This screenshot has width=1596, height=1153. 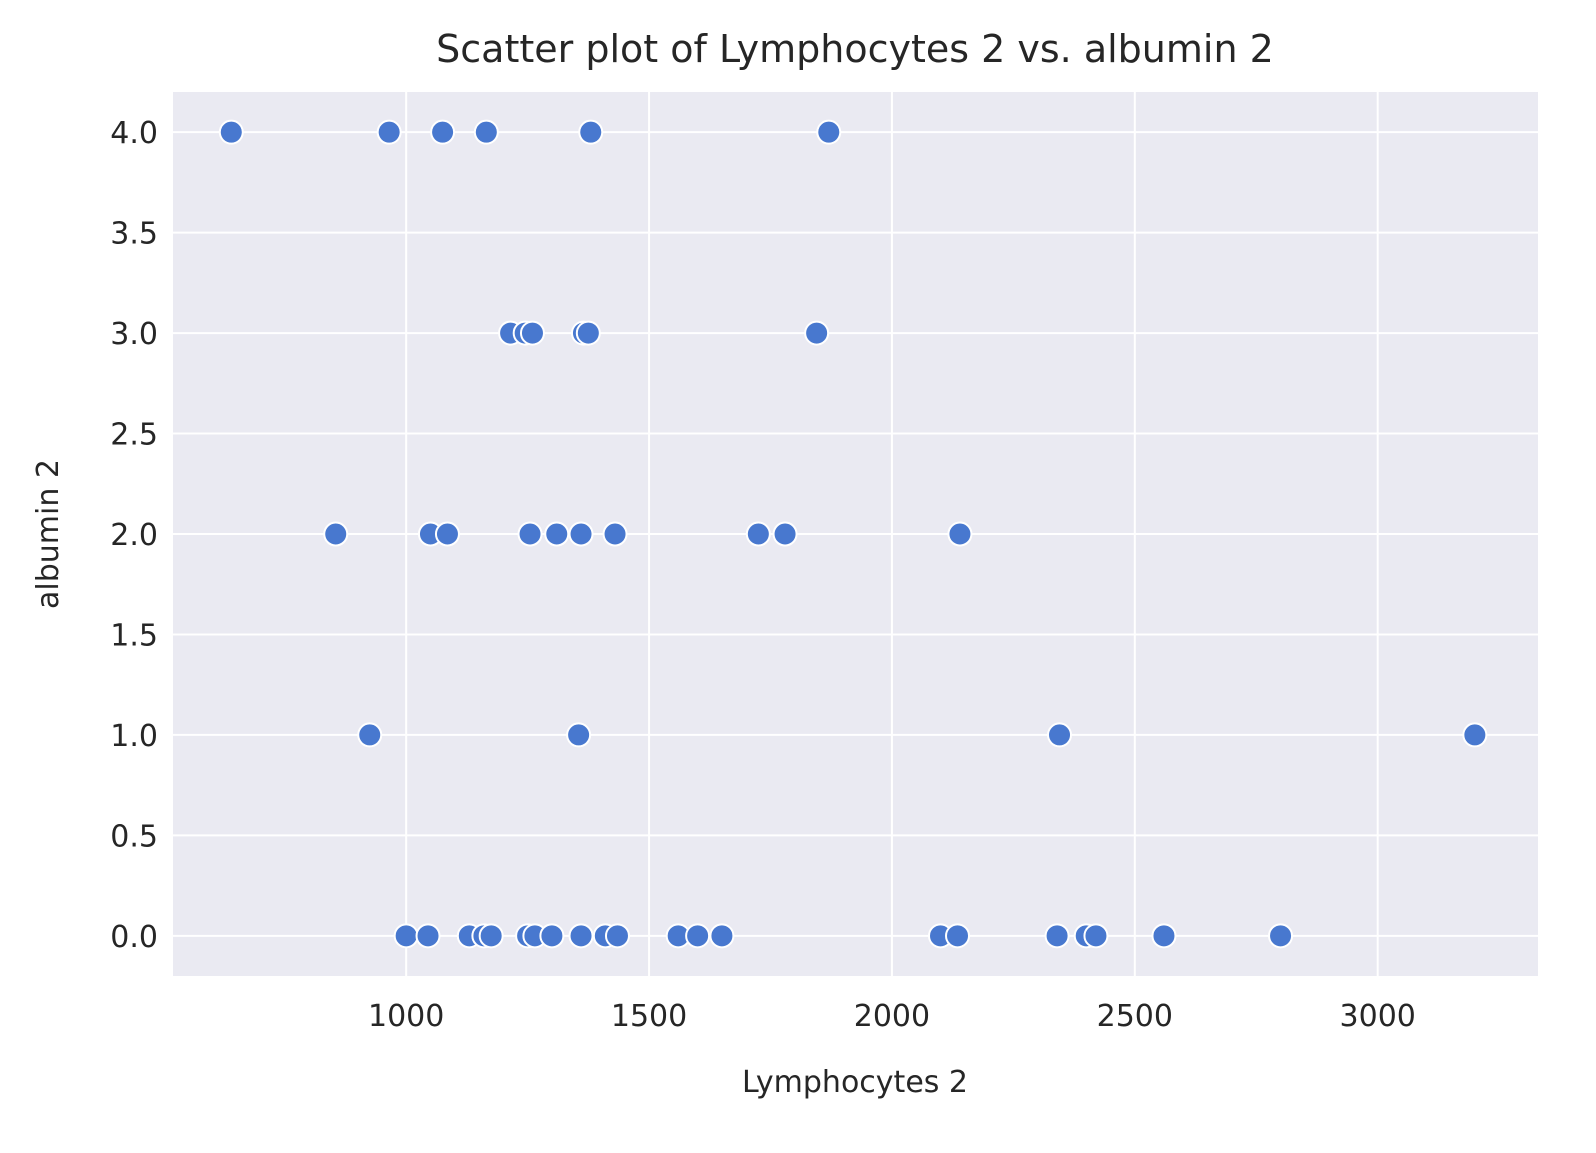 I want to click on y-tick-label: 4.0, so click(x=134, y=133).